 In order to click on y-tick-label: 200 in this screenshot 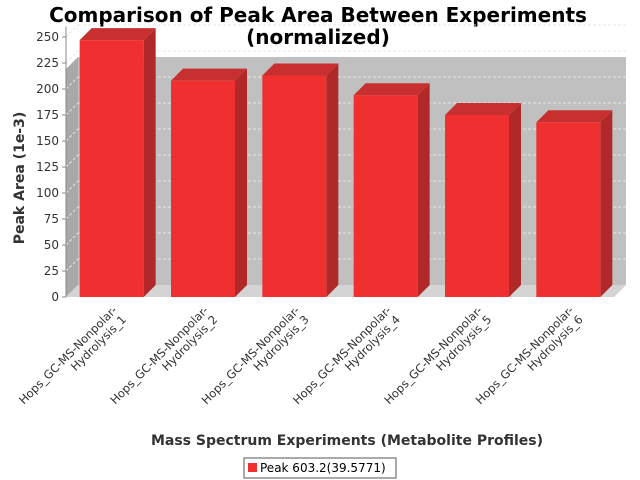, I will do `click(47, 89)`.